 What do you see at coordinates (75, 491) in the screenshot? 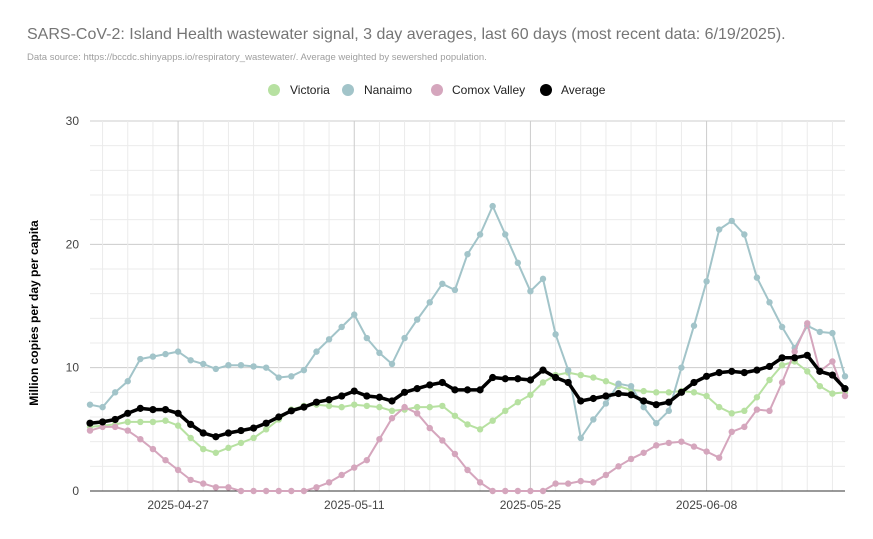
I see `y-tick-label: 0` at bounding box center [75, 491].